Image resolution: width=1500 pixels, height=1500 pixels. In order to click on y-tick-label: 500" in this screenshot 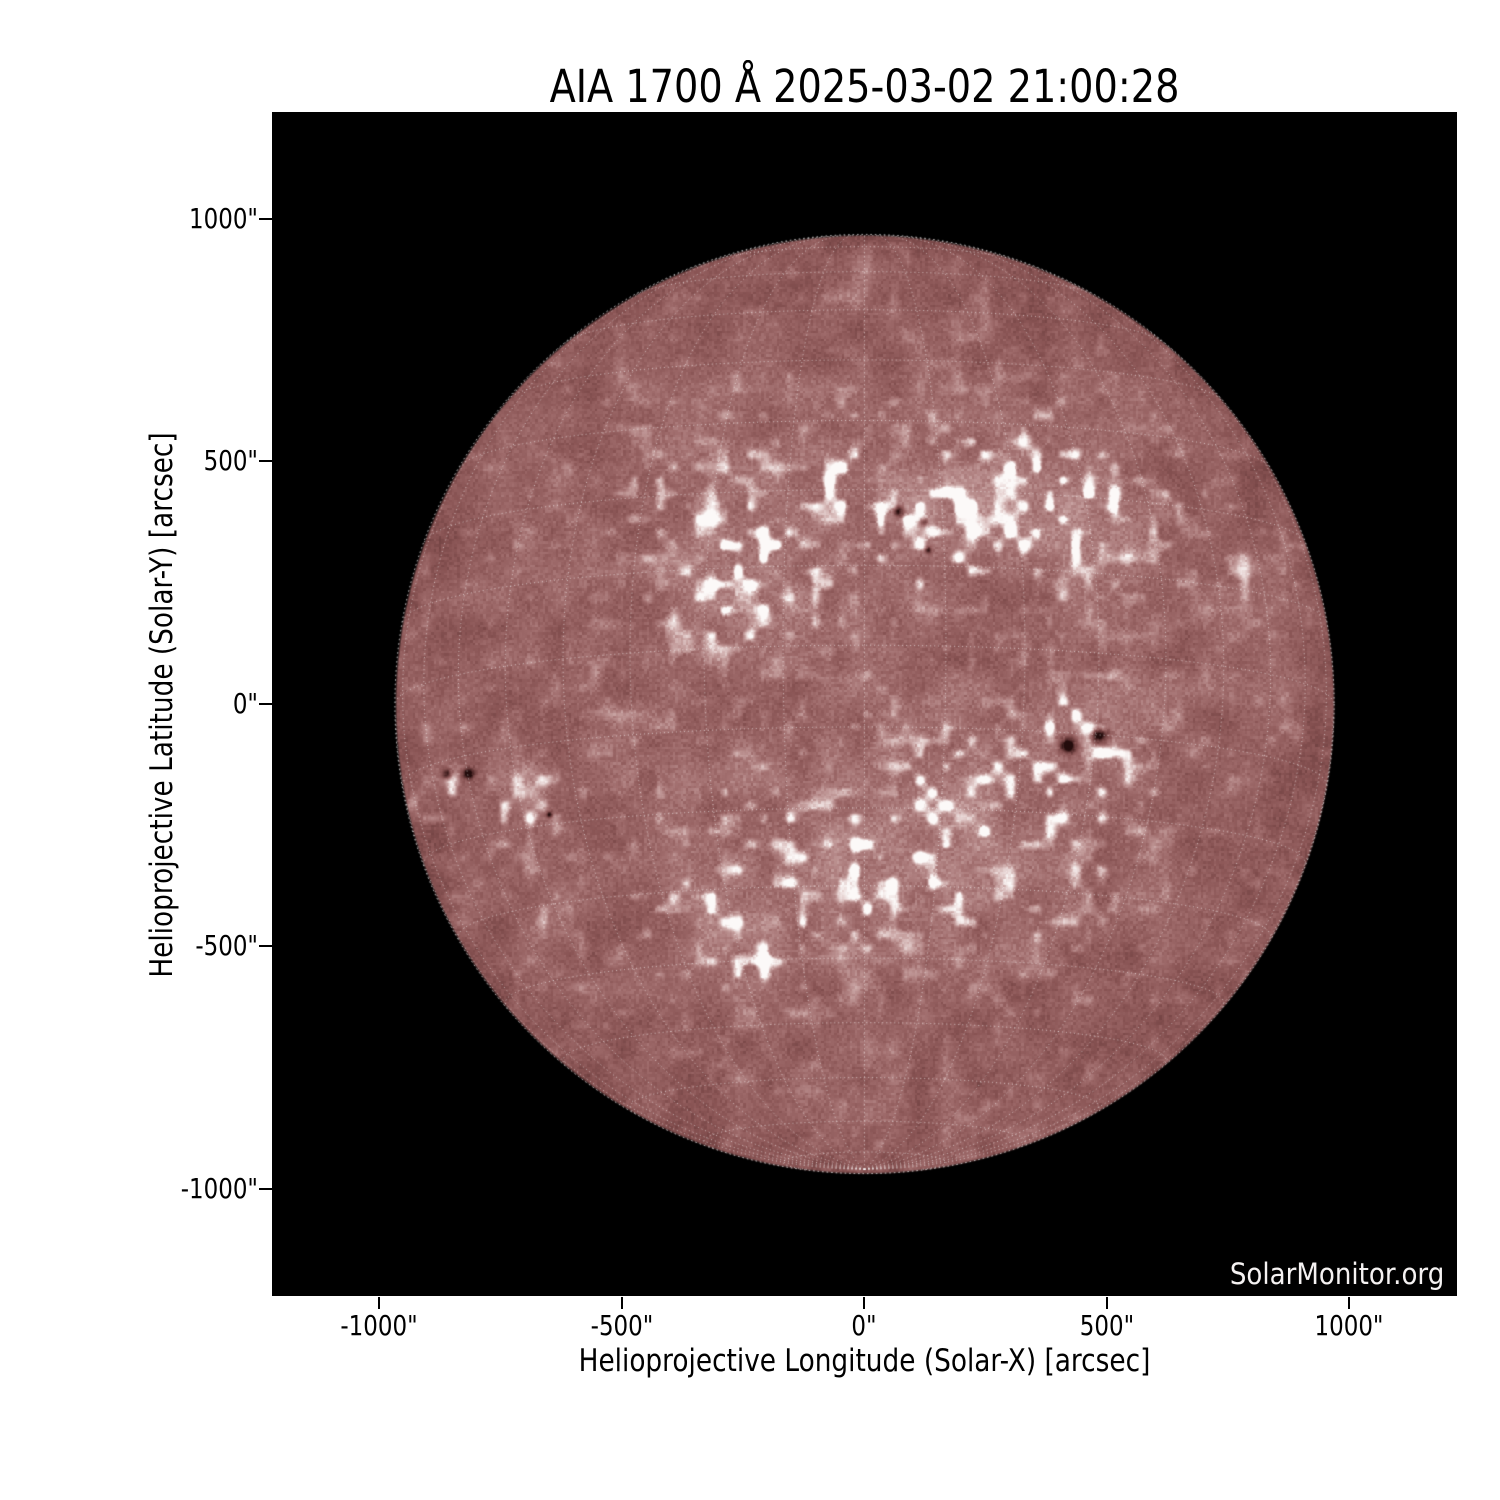, I will do `click(230, 460)`.